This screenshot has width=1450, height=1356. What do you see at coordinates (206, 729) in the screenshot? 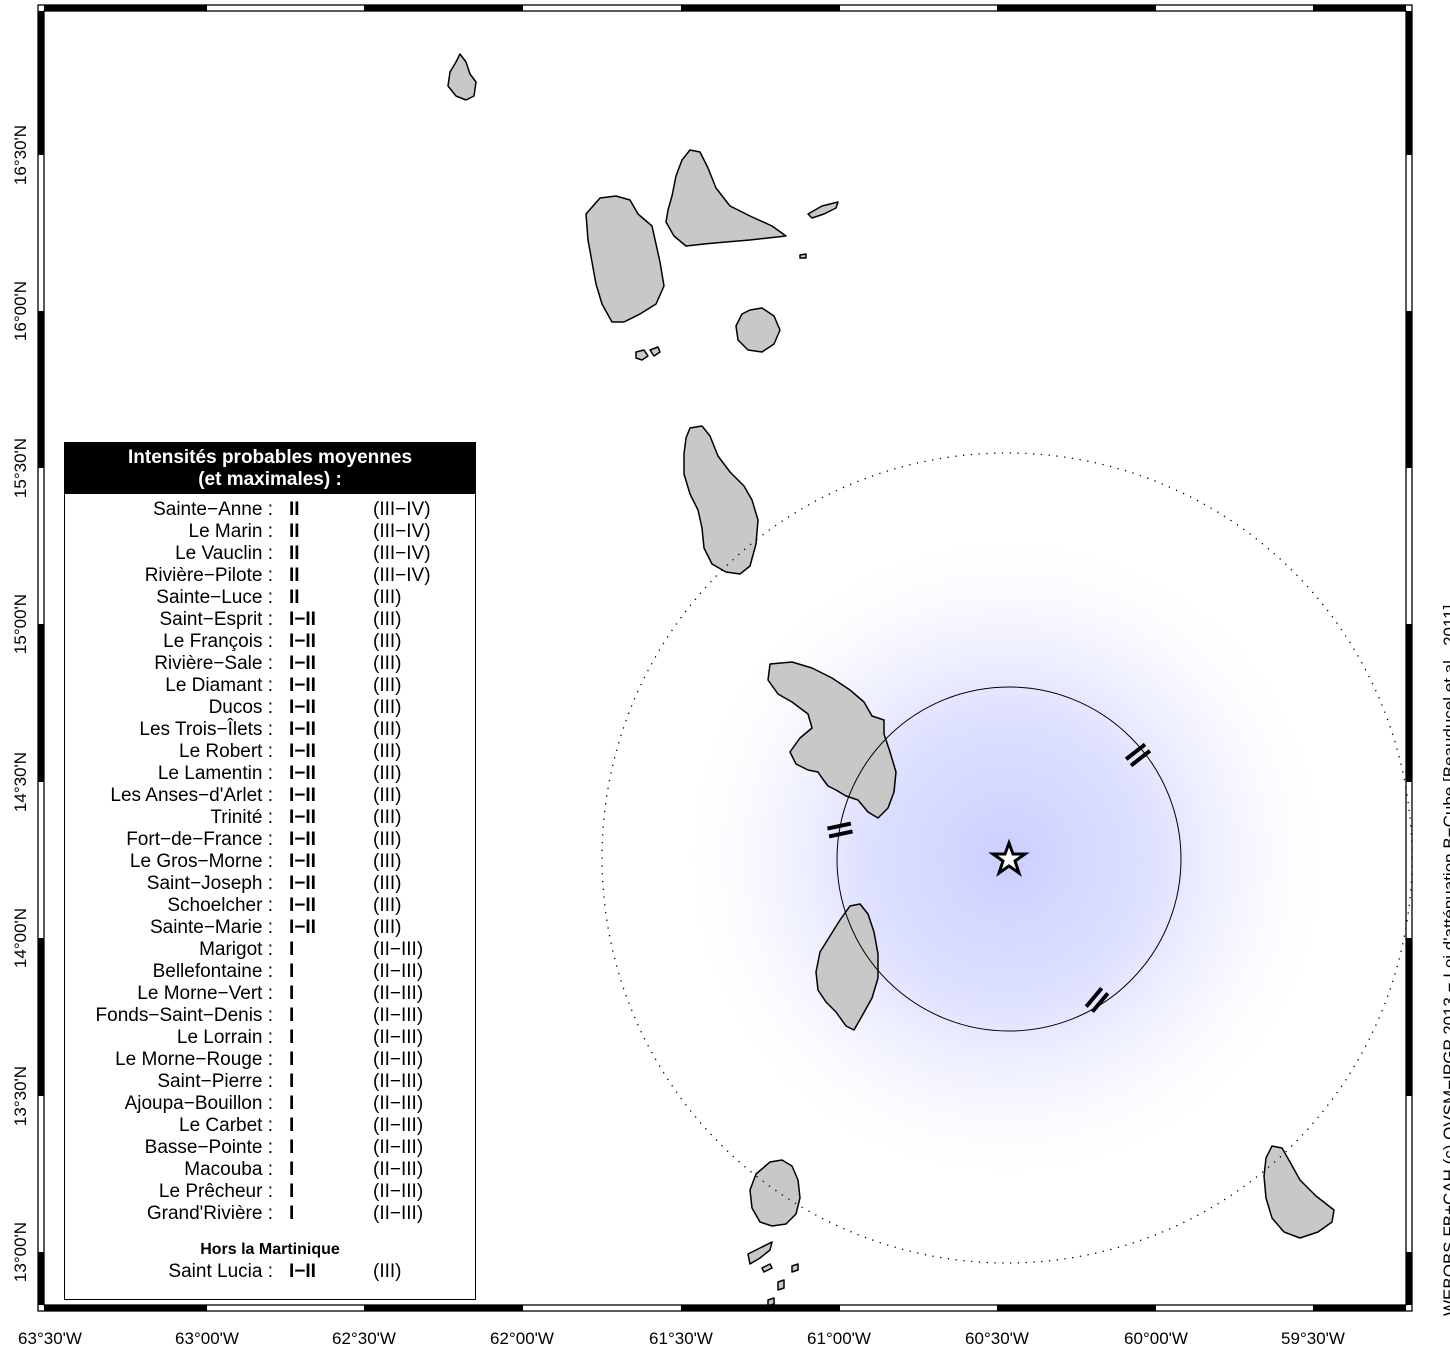
I see `commune-name: Les Trois−Îlets :` at bounding box center [206, 729].